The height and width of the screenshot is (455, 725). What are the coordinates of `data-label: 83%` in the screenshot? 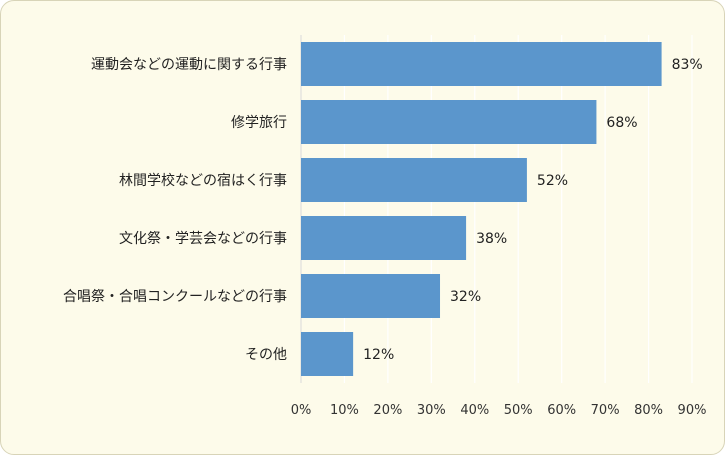 It's located at (687, 65).